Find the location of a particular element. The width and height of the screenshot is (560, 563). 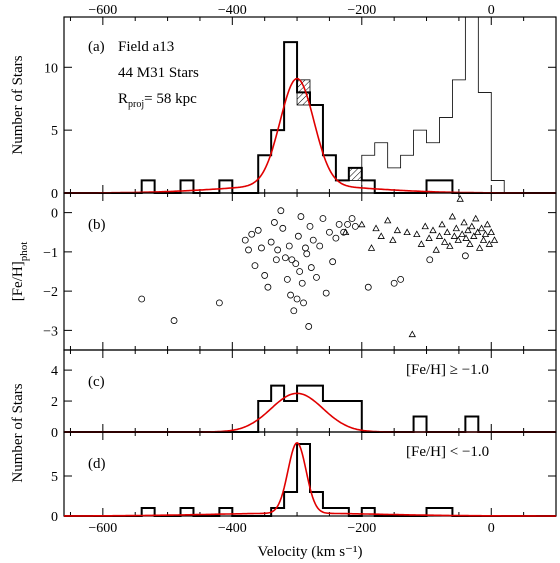

y-axis-label-cd: Number of Stars is located at coordinates (18, 432).